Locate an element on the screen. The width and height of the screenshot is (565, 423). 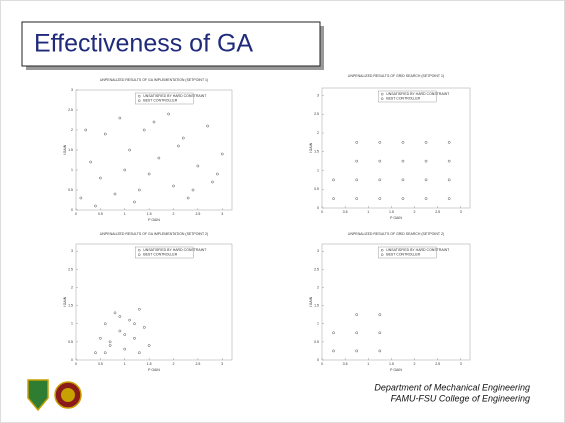
title-box is located at coordinates (171, 44).